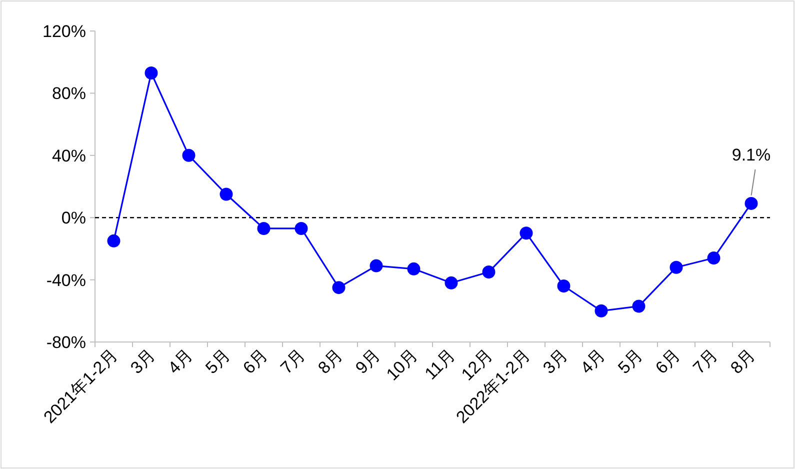 The image size is (795, 469). I want to click on x-tick-label: 9月, so click(368, 361).